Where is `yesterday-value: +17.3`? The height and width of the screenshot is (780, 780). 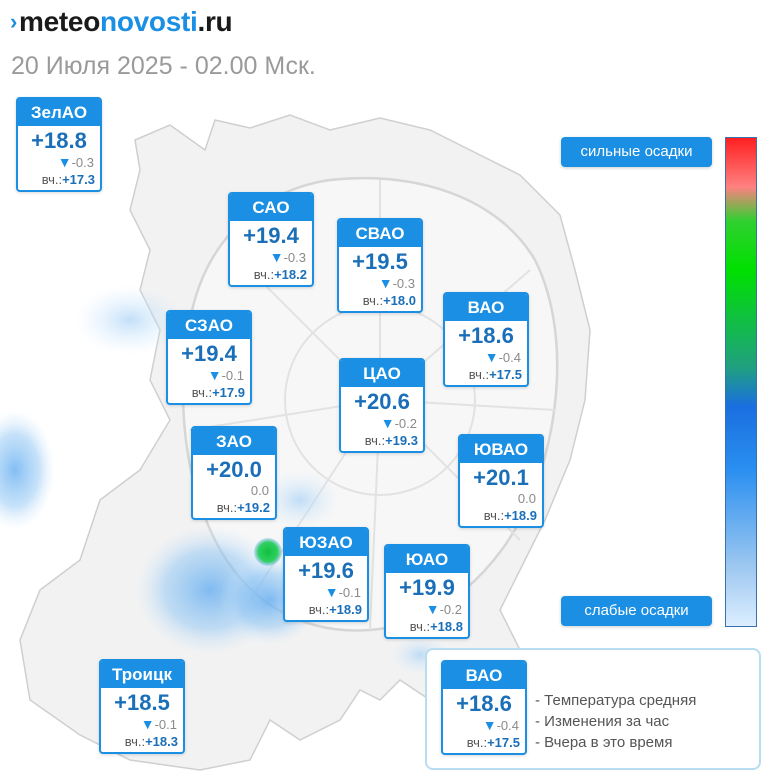 yesterday-value: +17.3 is located at coordinates (78, 179).